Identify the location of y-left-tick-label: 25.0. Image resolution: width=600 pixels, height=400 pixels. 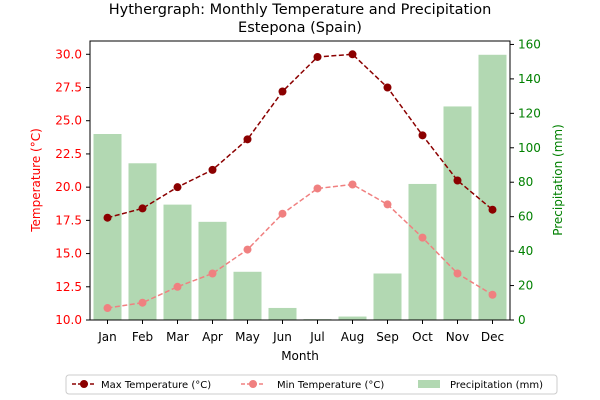
(68, 121).